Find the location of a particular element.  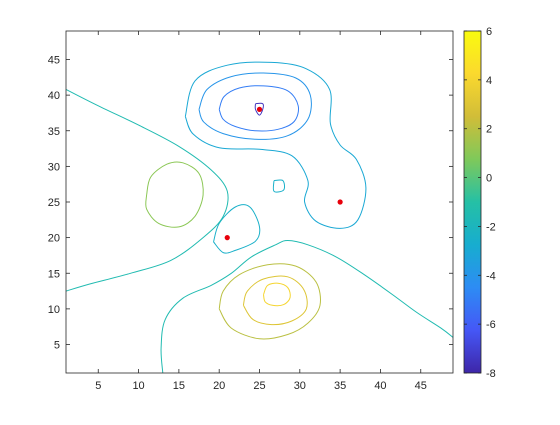

y-tick-label: 15 is located at coordinates (54, 274).